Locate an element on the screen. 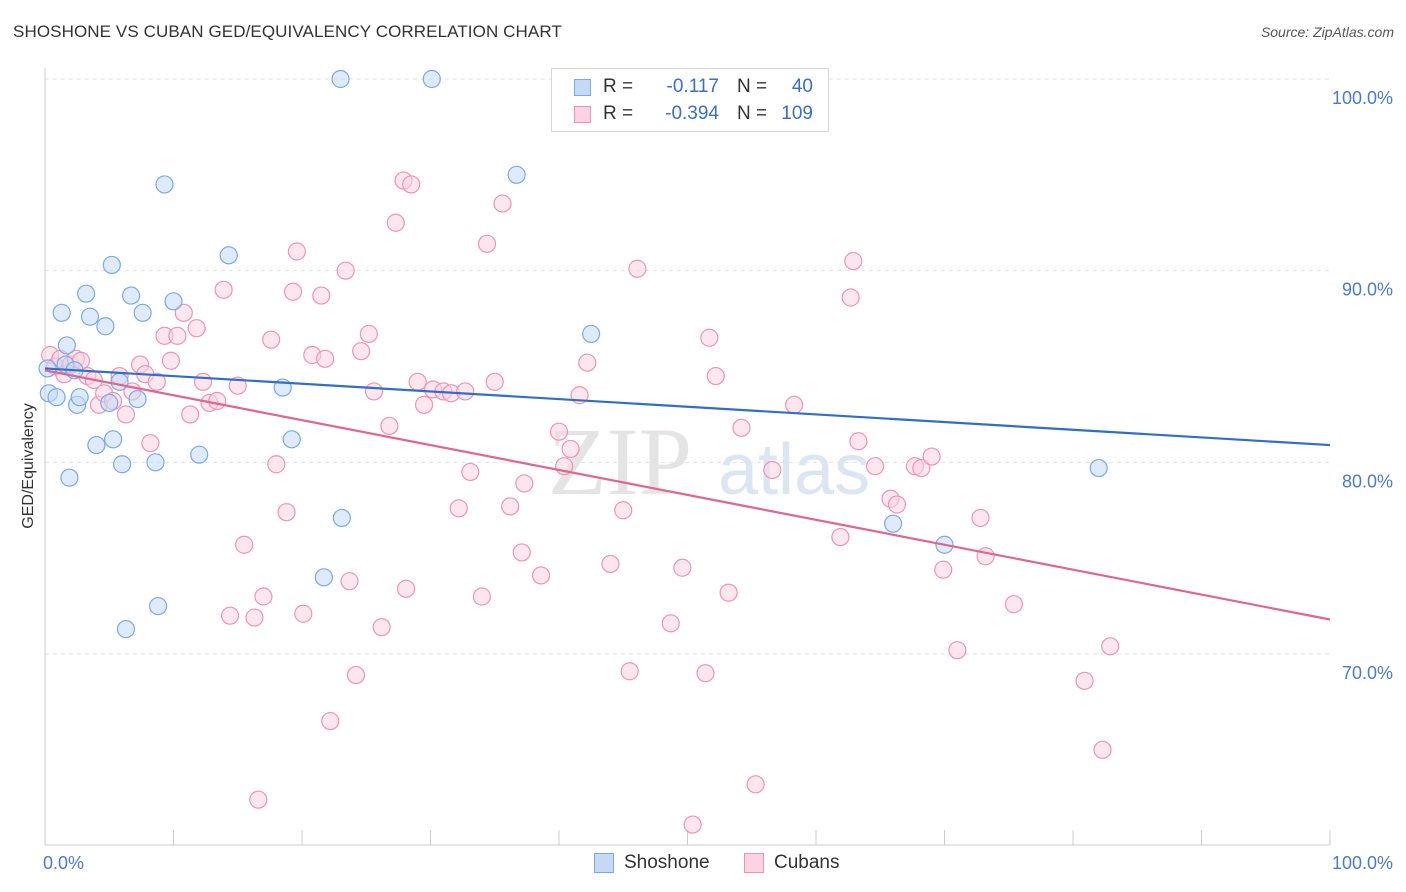 The height and width of the screenshot is (892, 1406). legend-r-label: R = is located at coordinates (618, 113).